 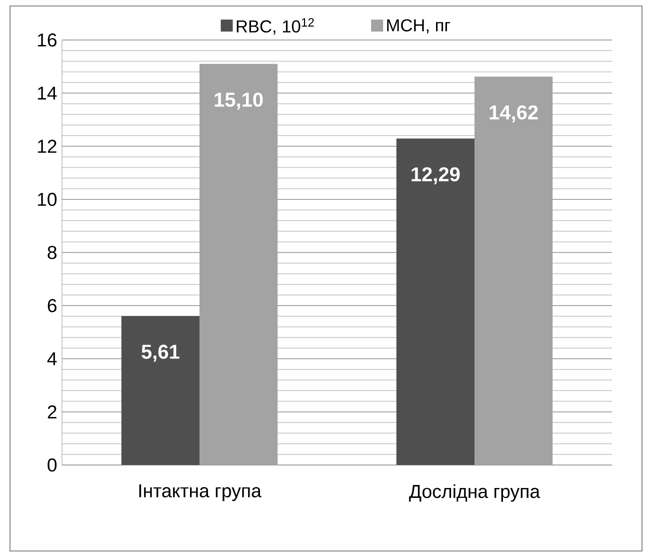 What do you see at coordinates (52, 411) in the screenshot?
I see `y-tick-label: 2` at bounding box center [52, 411].